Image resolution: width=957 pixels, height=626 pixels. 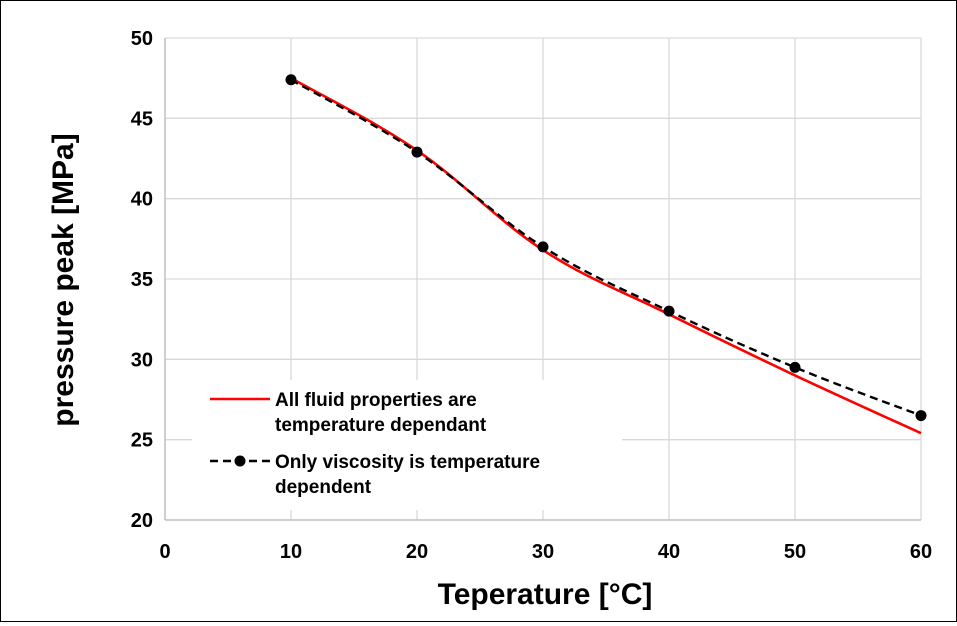 What do you see at coordinates (381, 425) in the screenshot?
I see `legend-label: temperature dependant` at bounding box center [381, 425].